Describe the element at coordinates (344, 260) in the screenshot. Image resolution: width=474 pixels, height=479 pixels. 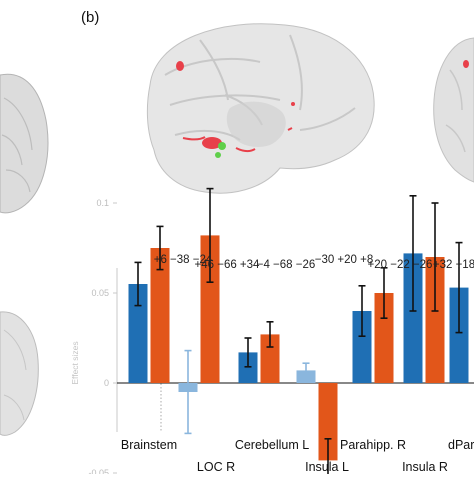
I see `coordinate-label-3: −30 +20 +8` at that location.